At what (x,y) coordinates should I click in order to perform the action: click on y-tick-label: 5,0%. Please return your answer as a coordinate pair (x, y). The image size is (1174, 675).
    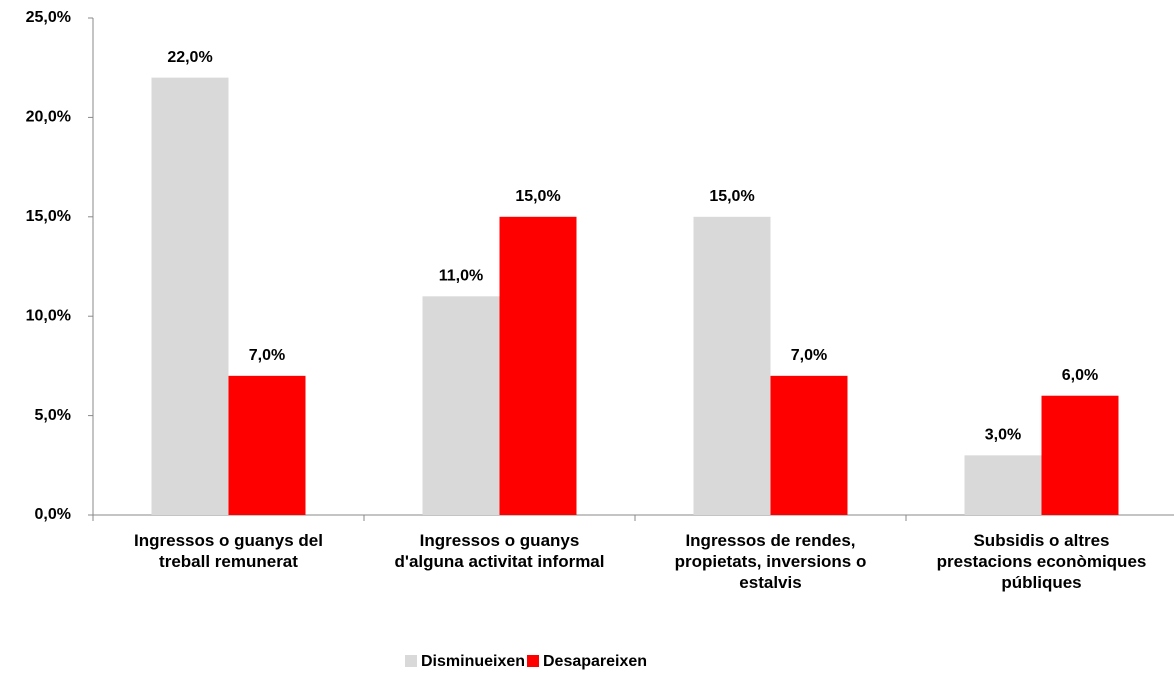
    Looking at the image, I should click on (53, 415).